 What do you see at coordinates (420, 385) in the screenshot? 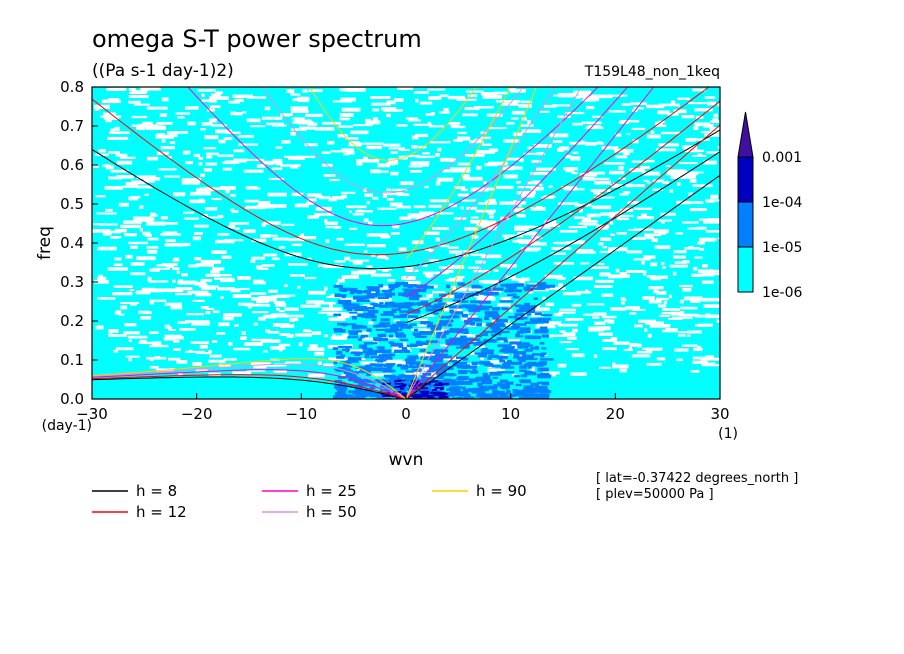
I see `field-core` at bounding box center [420, 385].